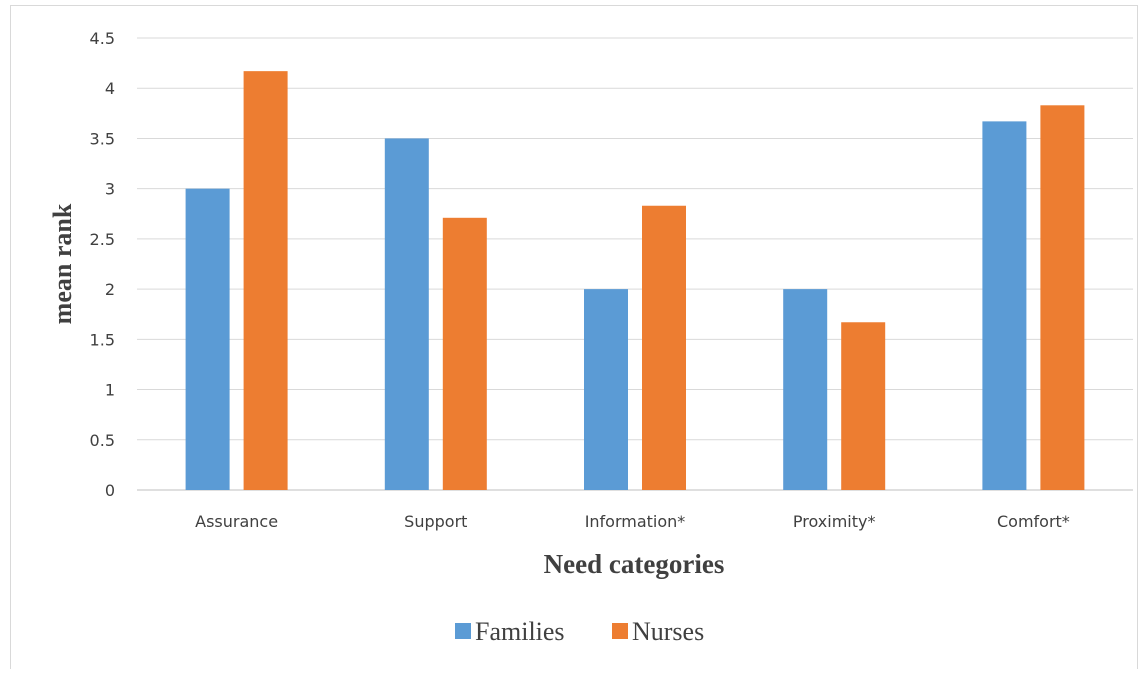 The width and height of the screenshot is (1145, 674). What do you see at coordinates (110, 490) in the screenshot?
I see `y-tick-label: 0` at bounding box center [110, 490].